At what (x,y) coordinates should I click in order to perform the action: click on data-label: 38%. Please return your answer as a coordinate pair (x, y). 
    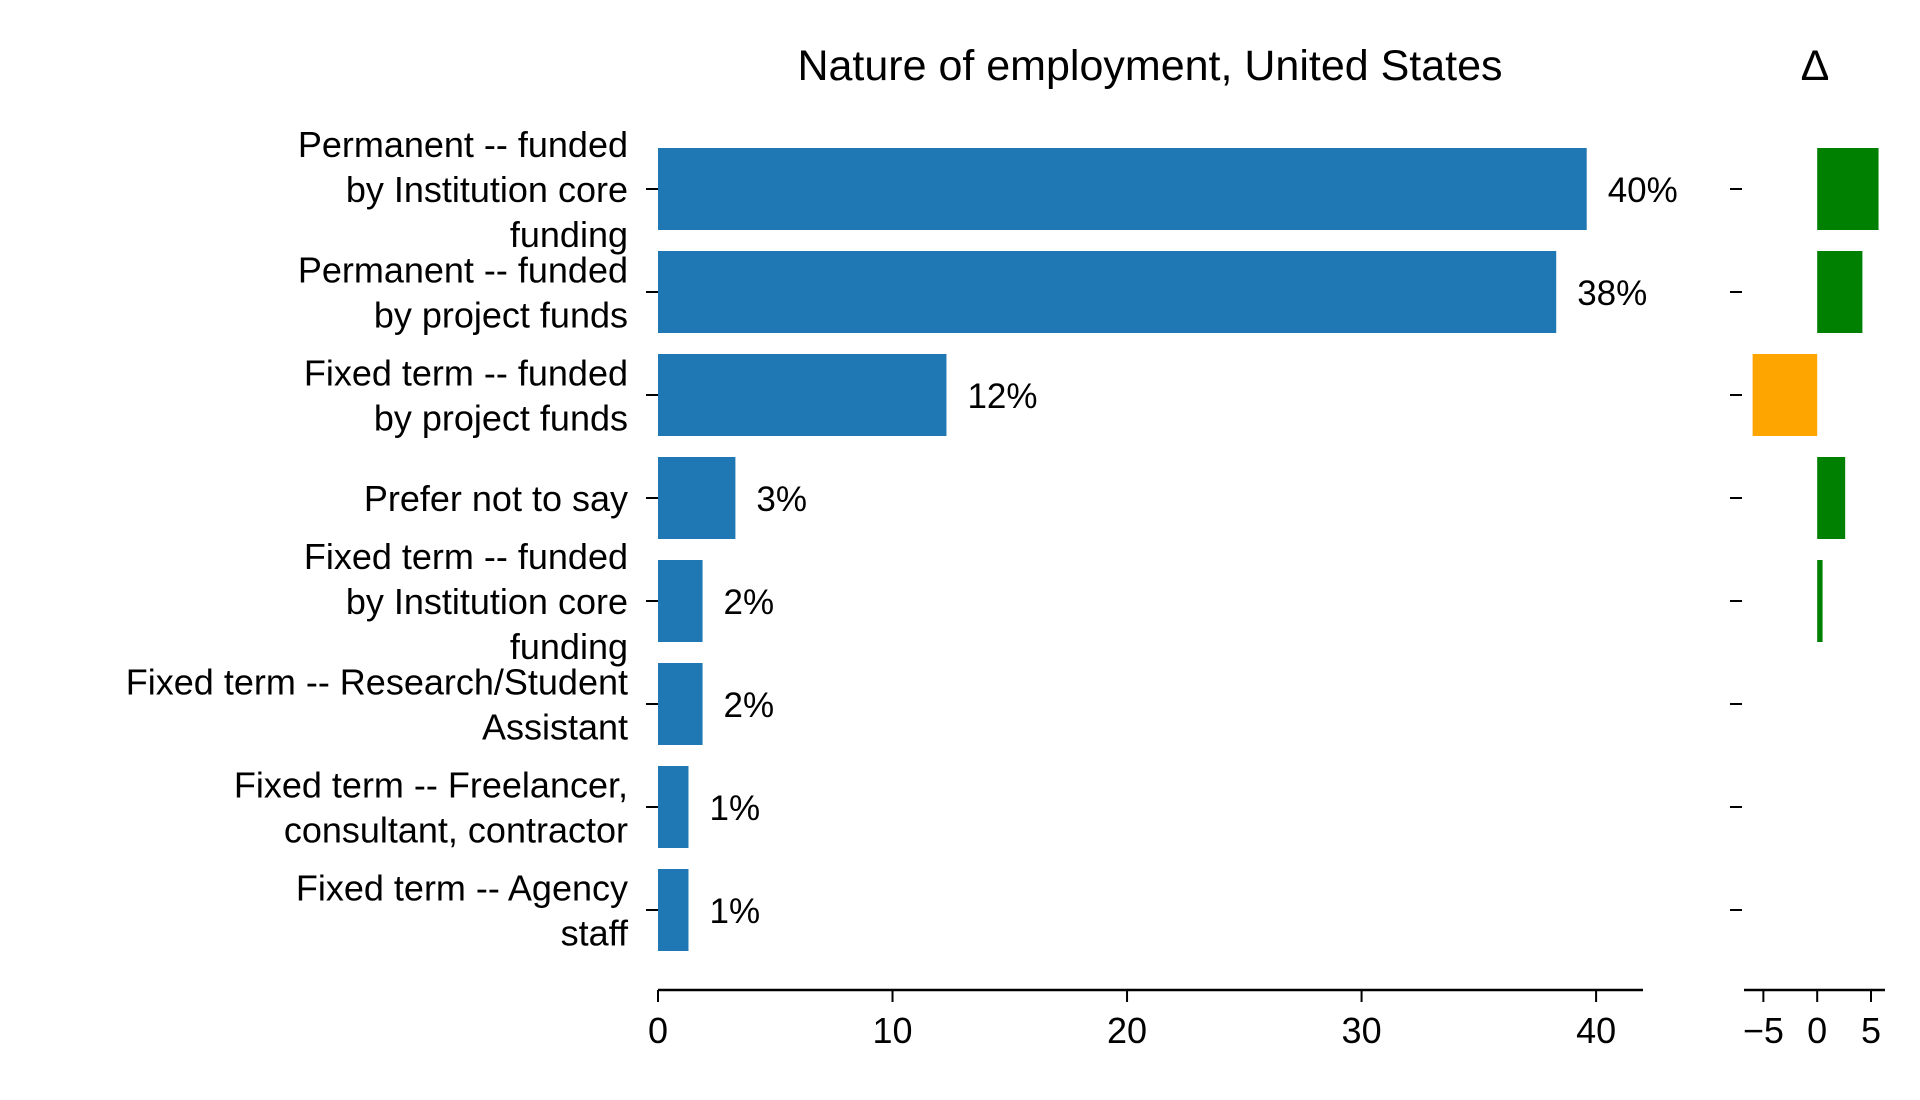
    Looking at the image, I should click on (1612, 293).